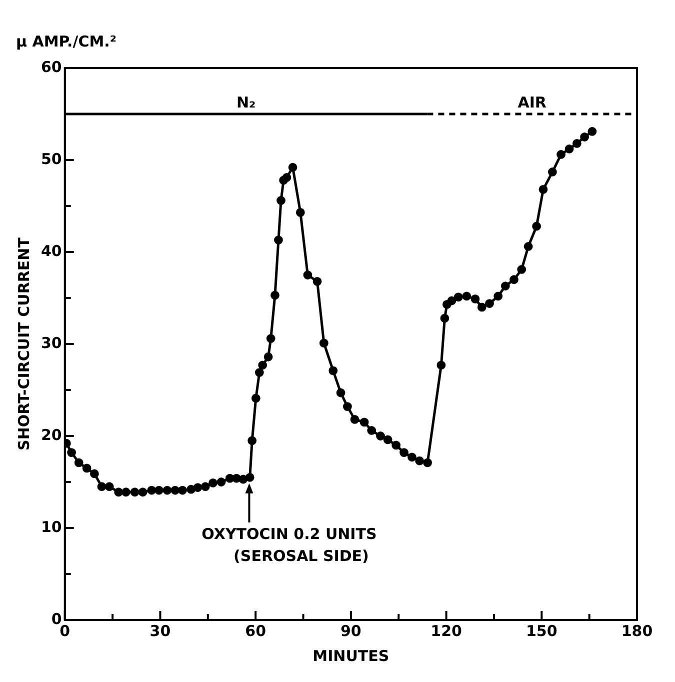  I want to click on x-tick-label: 120, so click(446, 631).